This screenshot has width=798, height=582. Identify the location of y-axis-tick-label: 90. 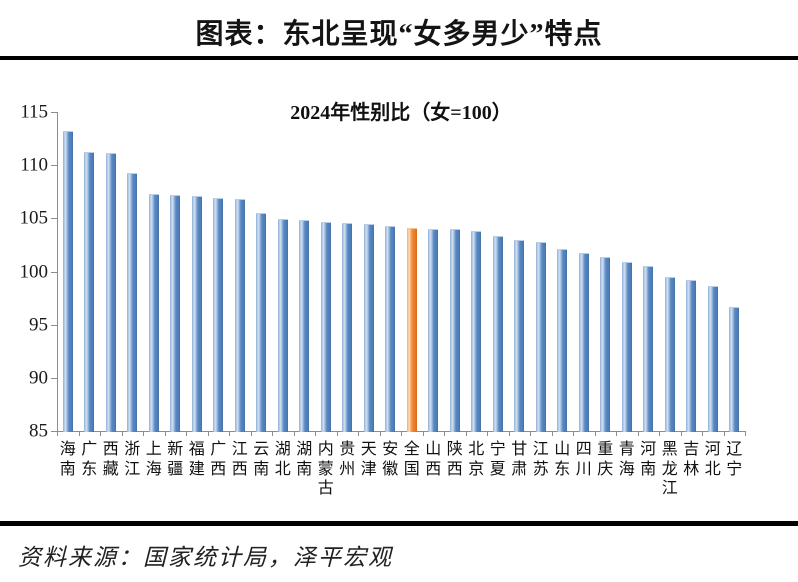
(38, 378).